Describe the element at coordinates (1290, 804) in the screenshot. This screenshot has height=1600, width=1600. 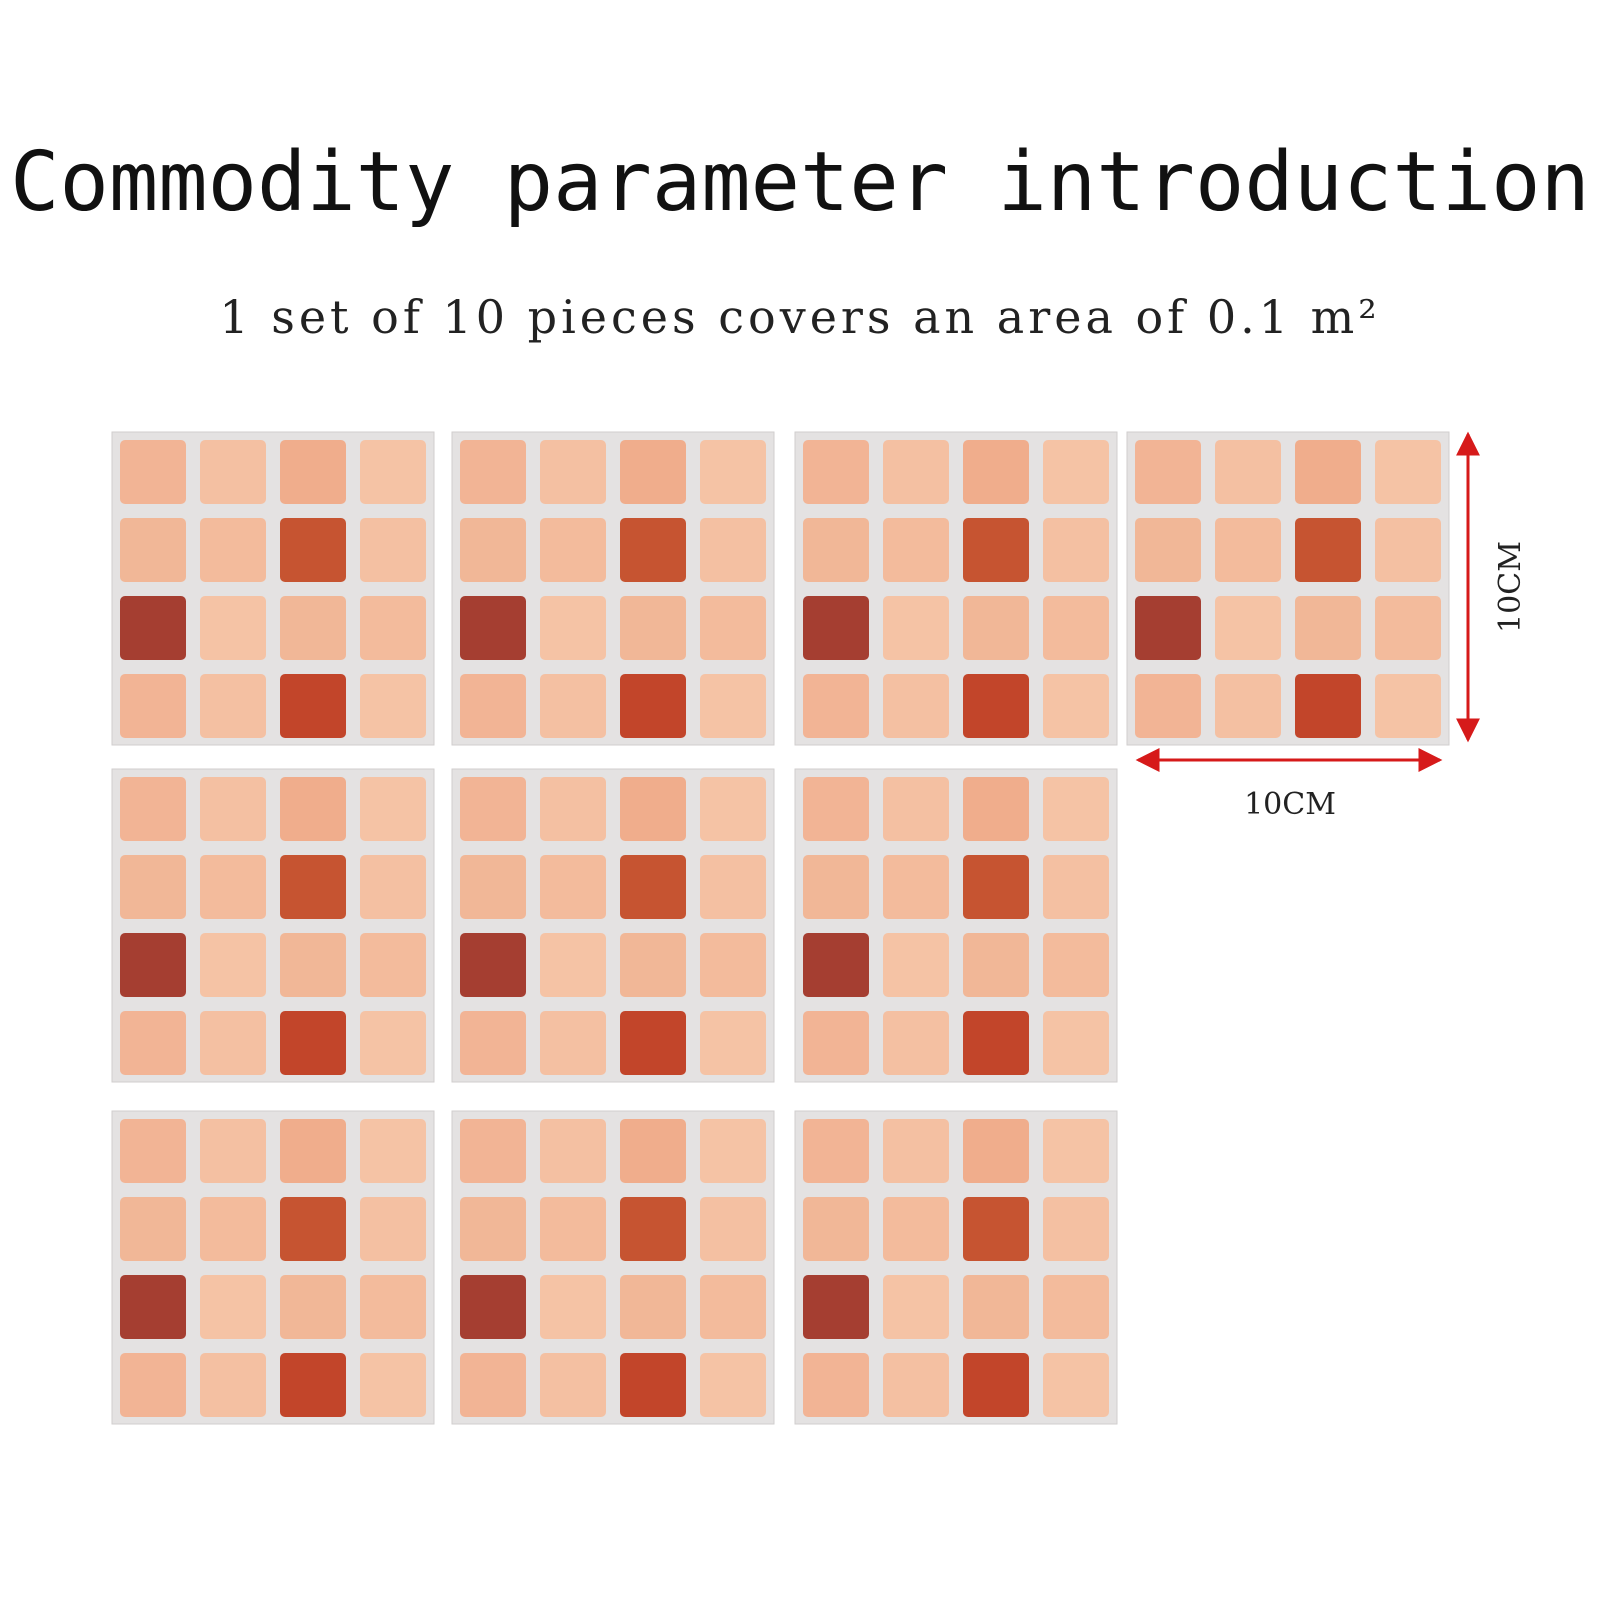
I see `width-label: 10CM` at that location.